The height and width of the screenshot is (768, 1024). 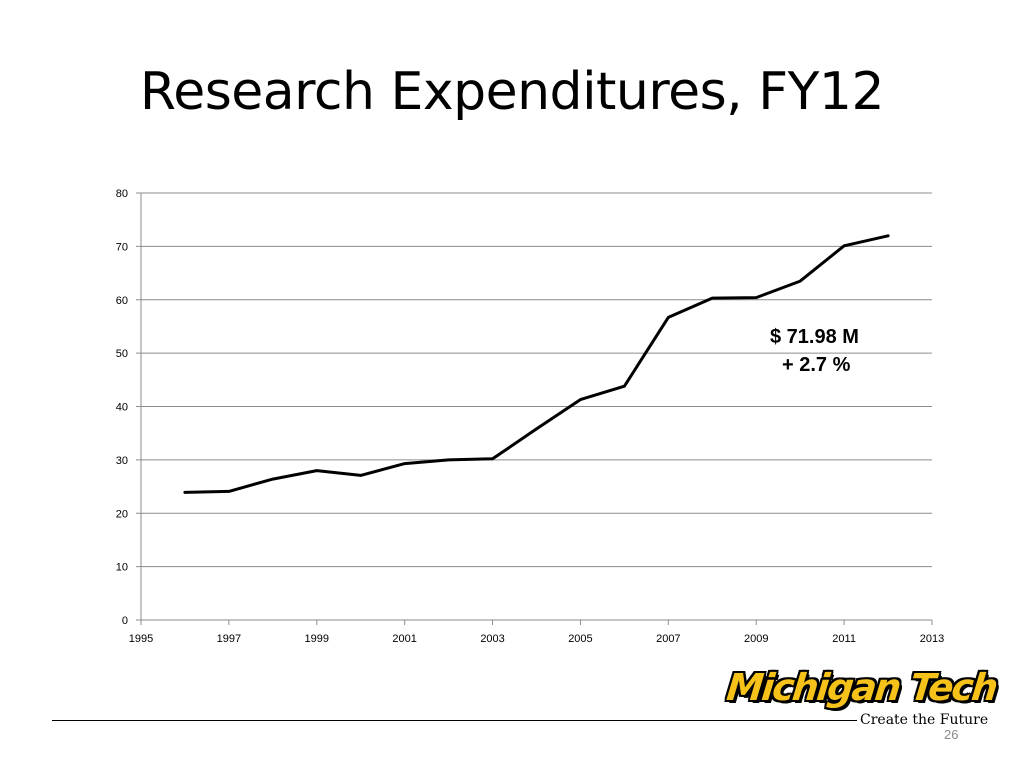 I want to click on logo-tagline: Create the Future, so click(x=924, y=720).